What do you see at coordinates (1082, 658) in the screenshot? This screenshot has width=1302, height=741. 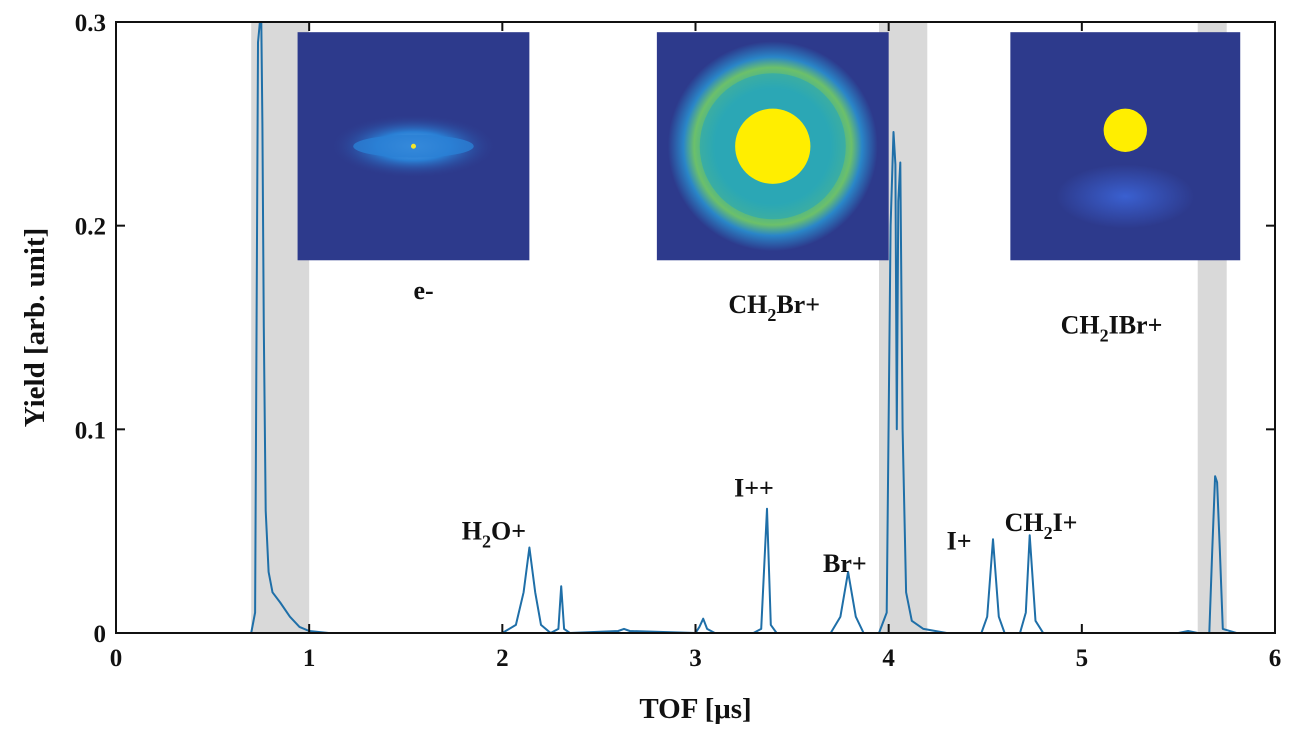 I see `x-tick-label-5: 5` at bounding box center [1082, 658].